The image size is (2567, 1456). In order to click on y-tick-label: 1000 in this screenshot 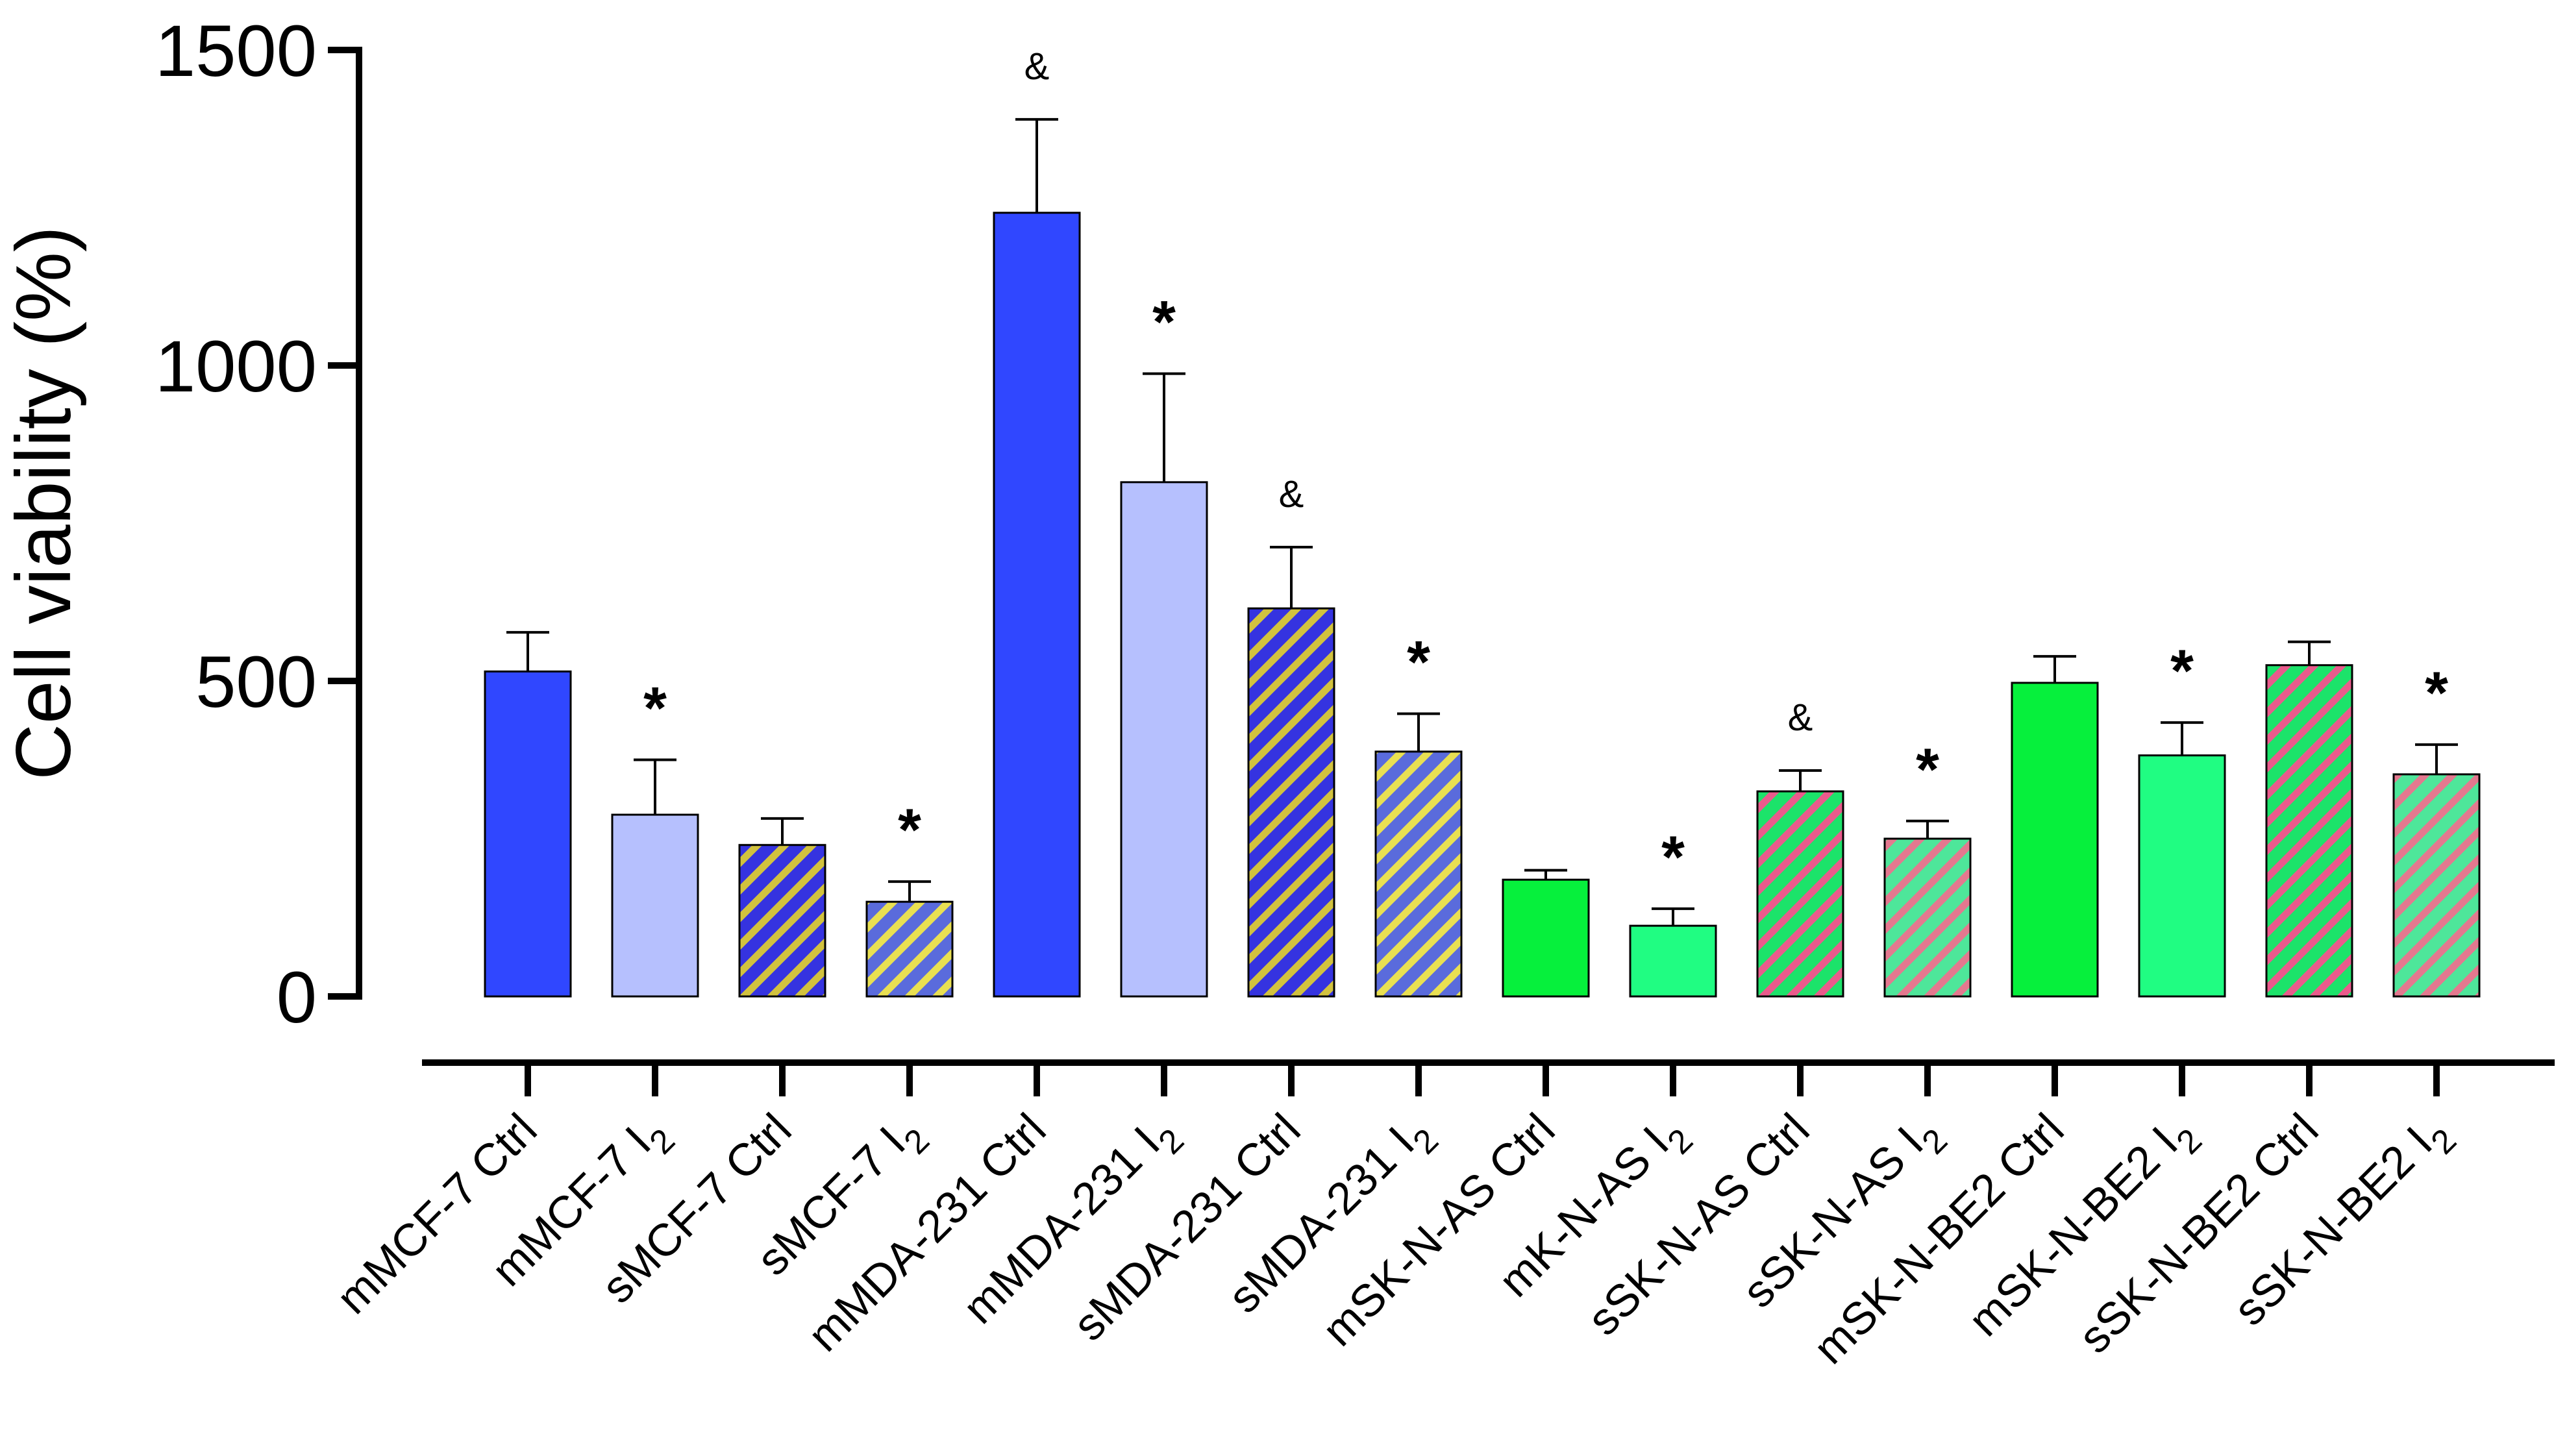, I will do `click(236, 366)`.